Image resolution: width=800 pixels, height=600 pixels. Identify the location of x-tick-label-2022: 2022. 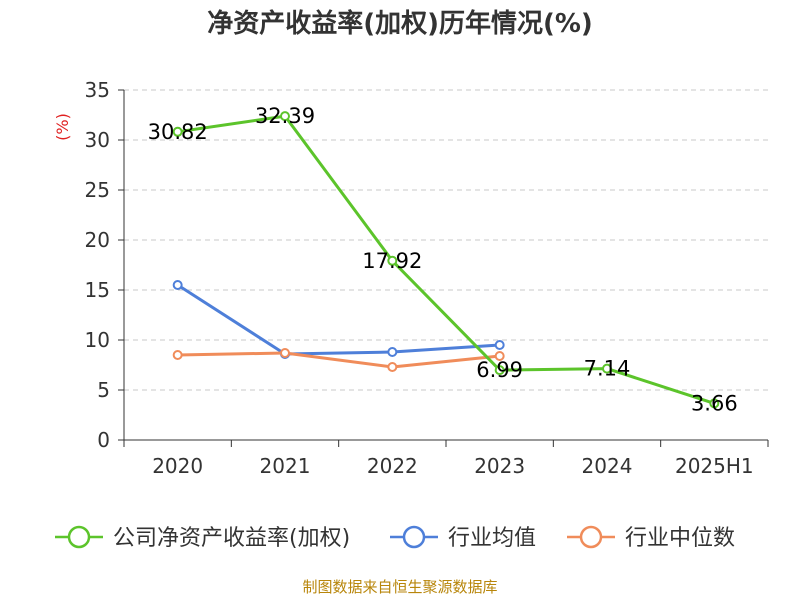
(392, 466).